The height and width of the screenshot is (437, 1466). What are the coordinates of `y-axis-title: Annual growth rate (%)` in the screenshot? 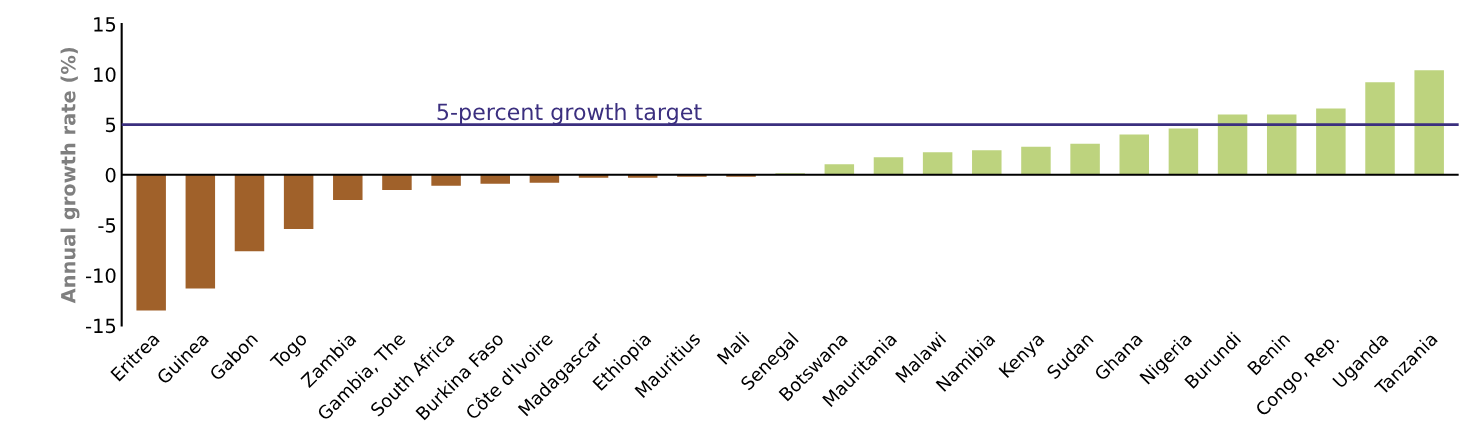 It's located at (70, 175).